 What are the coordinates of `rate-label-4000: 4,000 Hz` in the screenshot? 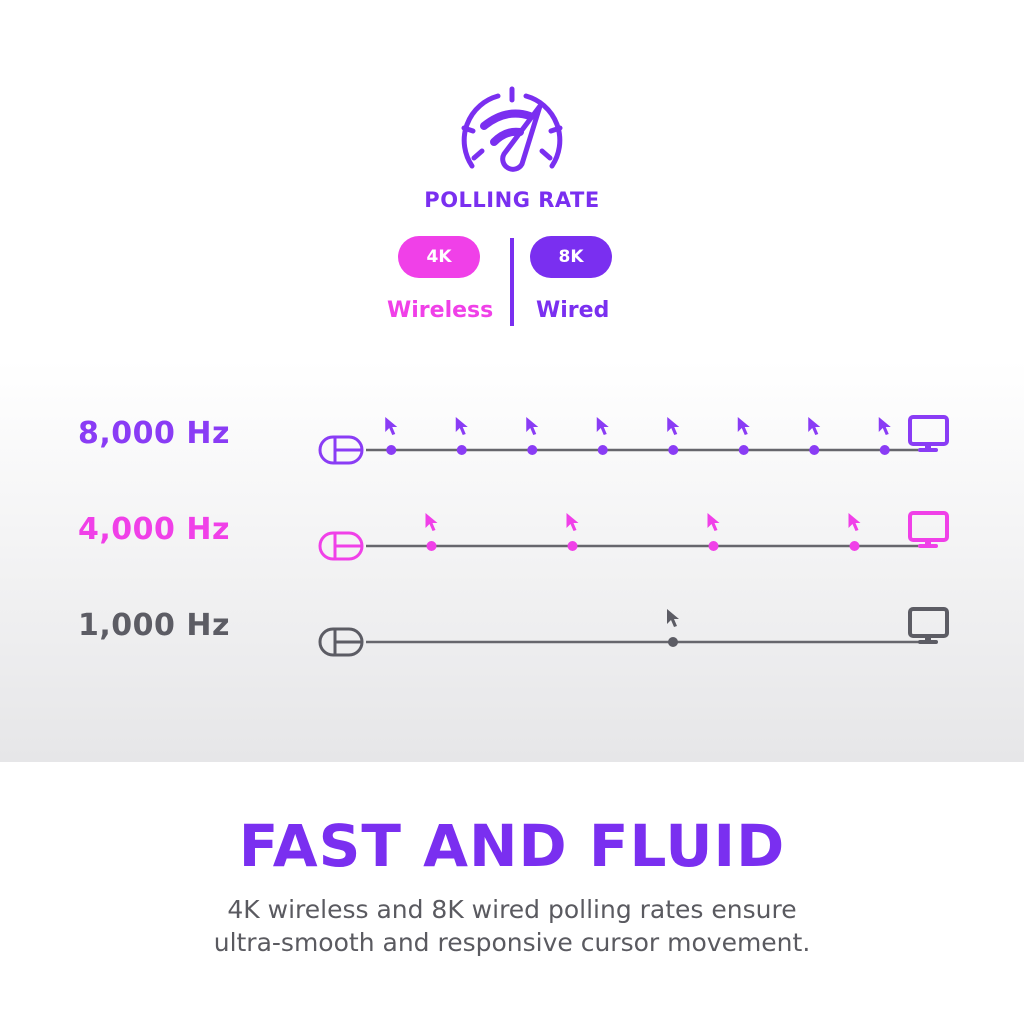 It's located at (154, 529).